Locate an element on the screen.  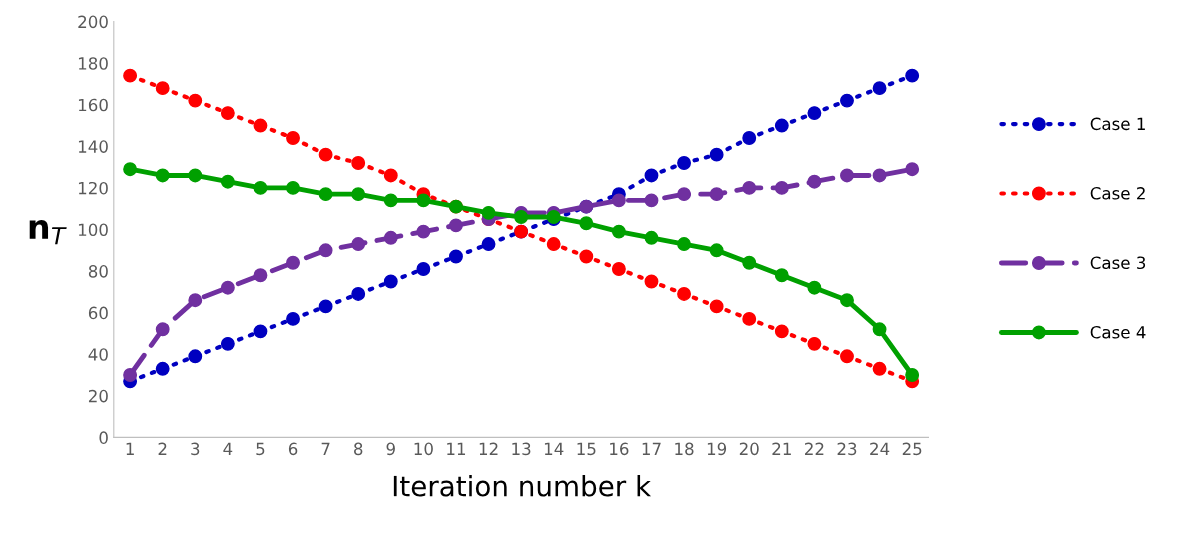
legend-label: Case 2 is located at coordinates (1117, 193).